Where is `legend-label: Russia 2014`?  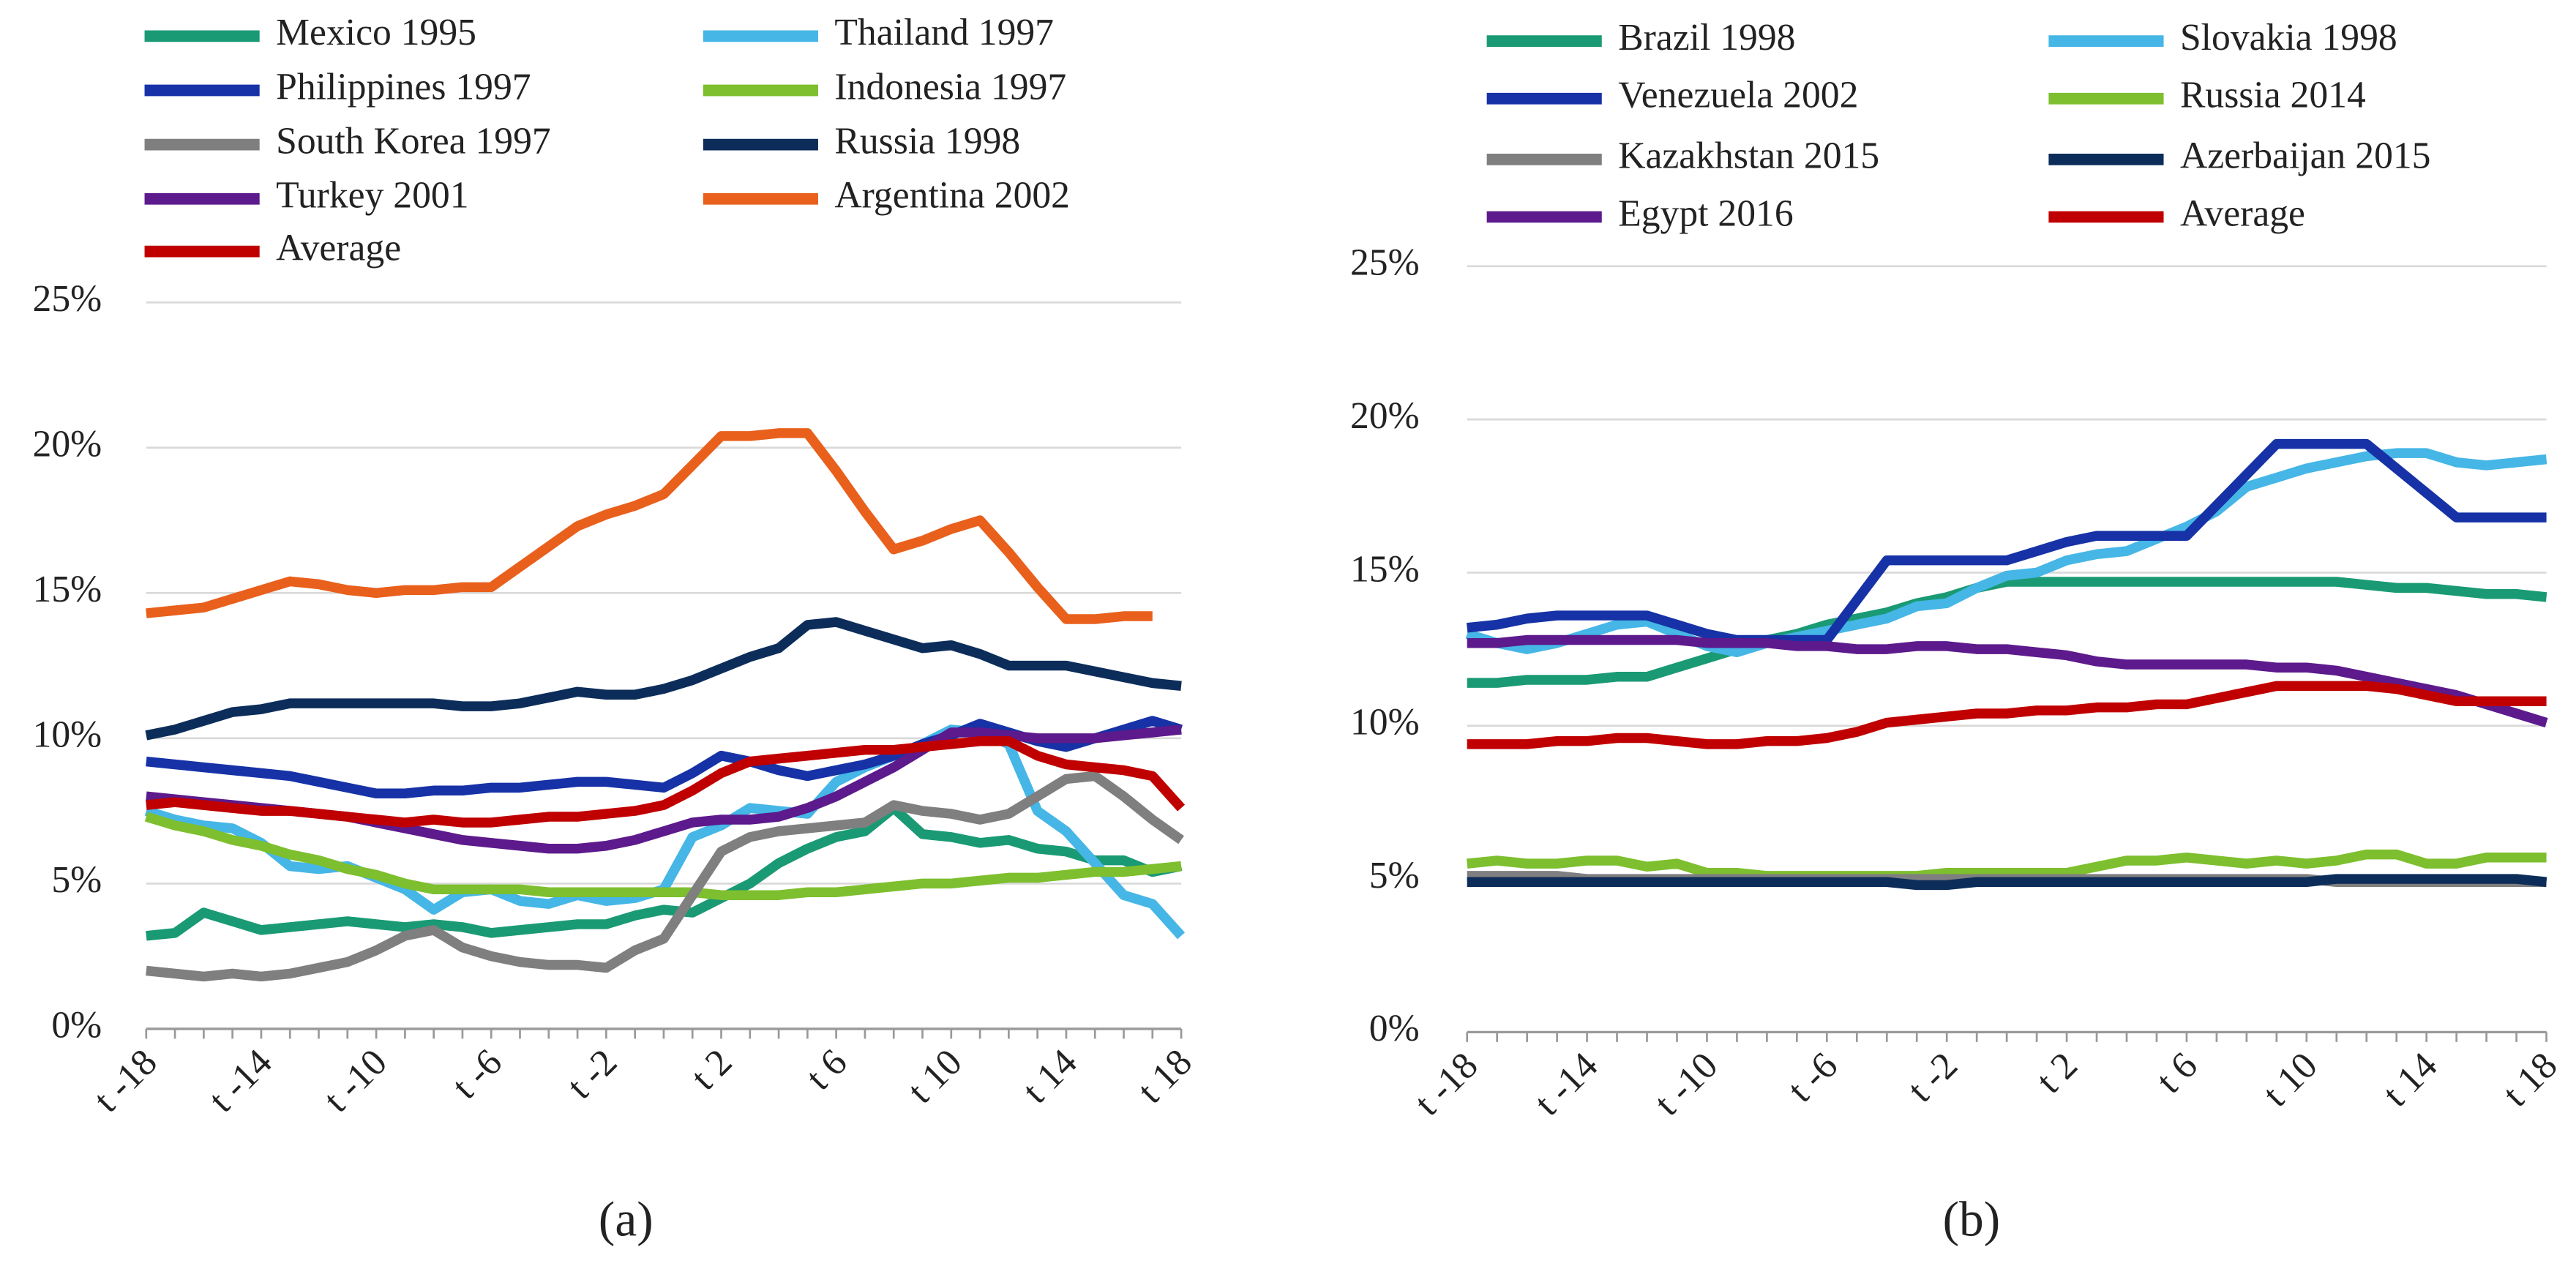
legend-label: Russia 2014 is located at coordinates (2273, 95).